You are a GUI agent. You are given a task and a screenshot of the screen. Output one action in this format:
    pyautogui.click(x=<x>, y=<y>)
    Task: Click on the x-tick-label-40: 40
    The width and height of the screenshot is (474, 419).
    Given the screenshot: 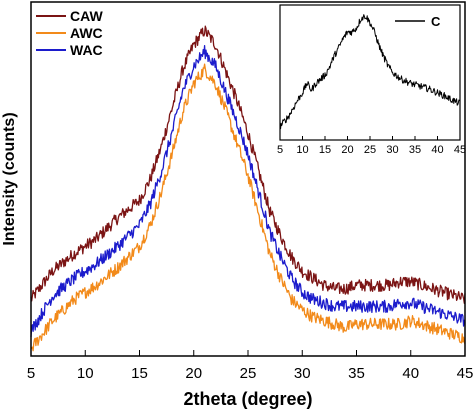 What is the action you would take?
    pyautogui.click(x=410, y=373)
    